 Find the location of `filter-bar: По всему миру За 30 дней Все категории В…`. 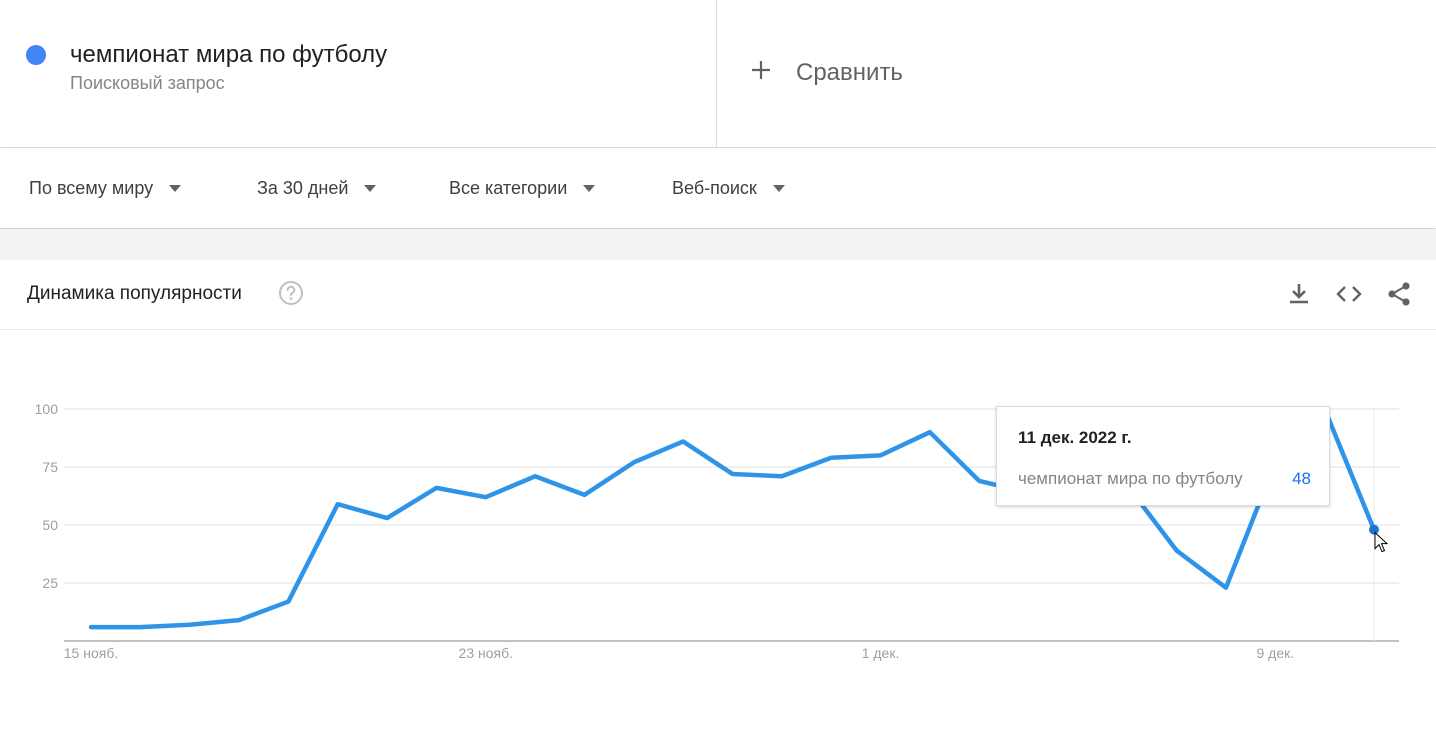

filter-bar: По всему миру За 30 дней Все категории В… is located at coordinates (718, 188).